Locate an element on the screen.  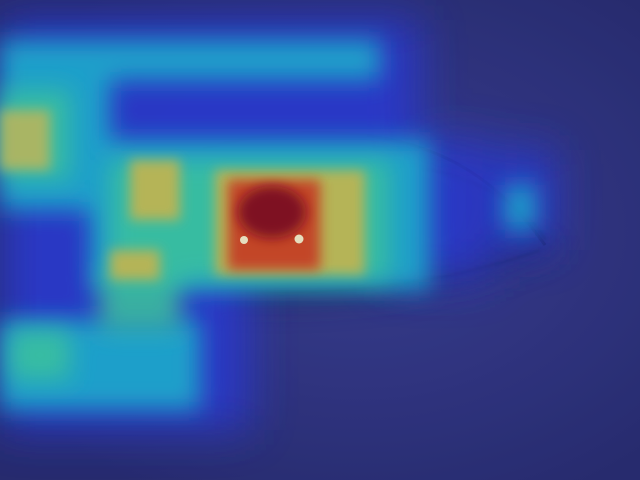
highlight-left is located at coordinates (244, 240).